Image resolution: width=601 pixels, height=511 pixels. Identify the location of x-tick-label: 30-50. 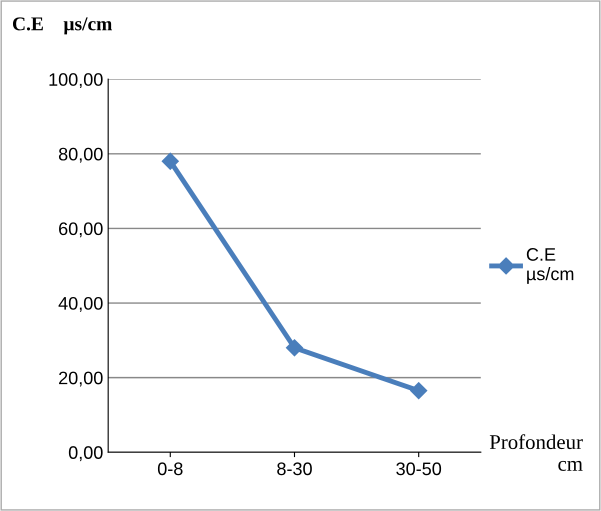
(419, 469).